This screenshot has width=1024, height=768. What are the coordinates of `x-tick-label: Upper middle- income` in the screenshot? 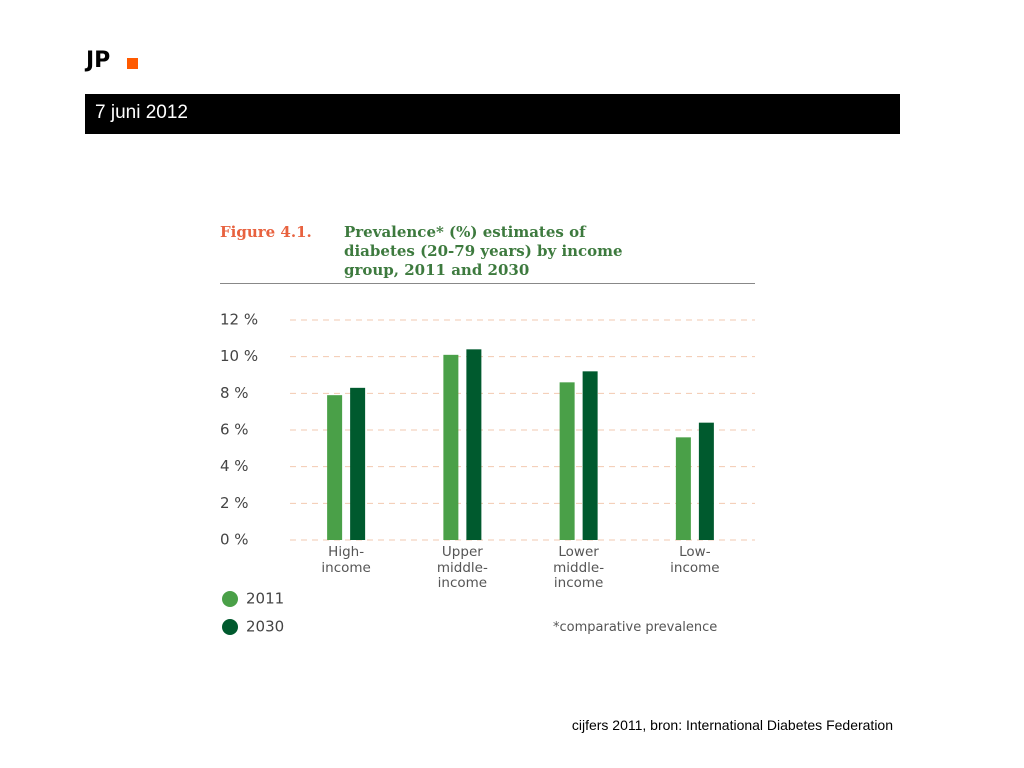 It's located at (462, 567).